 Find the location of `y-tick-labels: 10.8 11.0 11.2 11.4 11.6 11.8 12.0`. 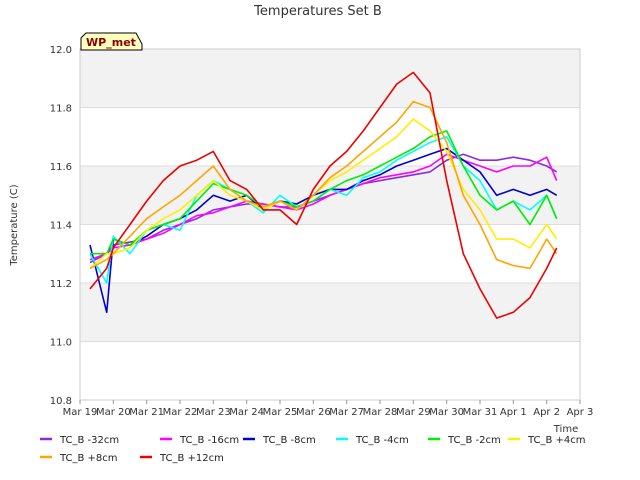

y-tick-labels: 10.8 11.0 11.2 11.4 11.6 11.8 12.0 is located at coordinates (61, 226).